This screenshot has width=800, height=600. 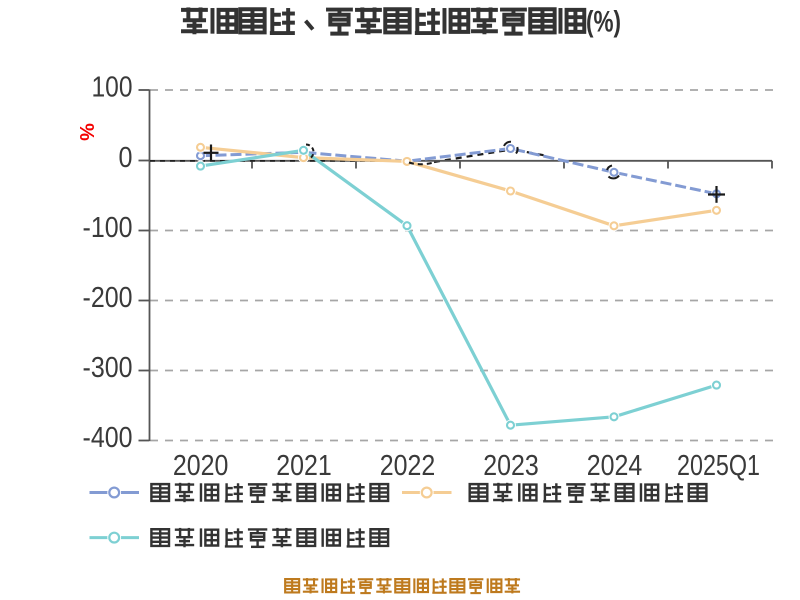 What do you see at coordinates (108, 438) in the screenshot?
I see `svg-text: -400` at bounding box center [108, 438].